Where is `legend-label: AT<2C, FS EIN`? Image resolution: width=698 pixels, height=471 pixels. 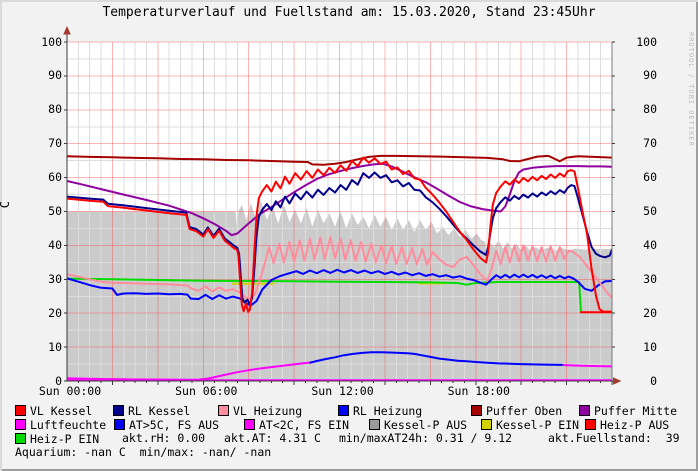 legend-label: AT<2C, FS EIN is located at coordinates (304, 425).